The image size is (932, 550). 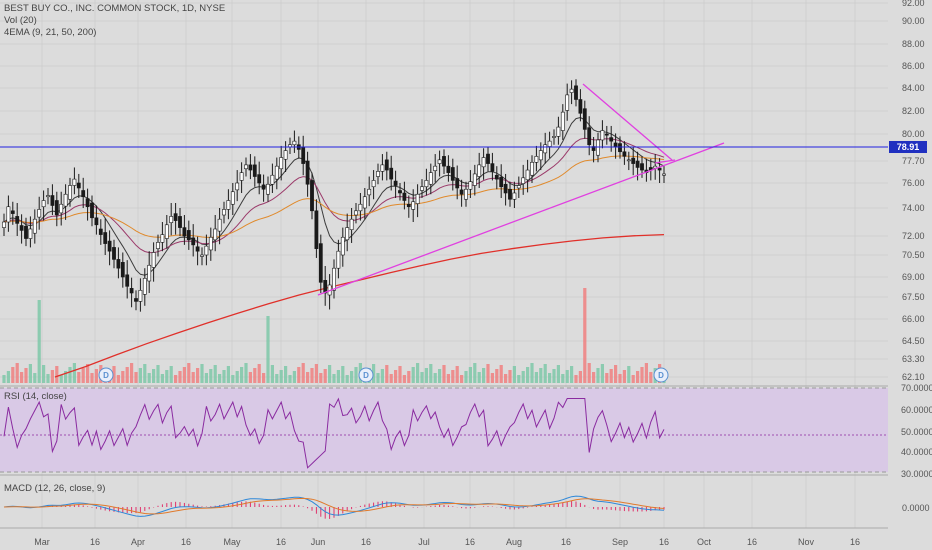 I want to click on time-tick-label: Aug, so click(x=514, y=542).